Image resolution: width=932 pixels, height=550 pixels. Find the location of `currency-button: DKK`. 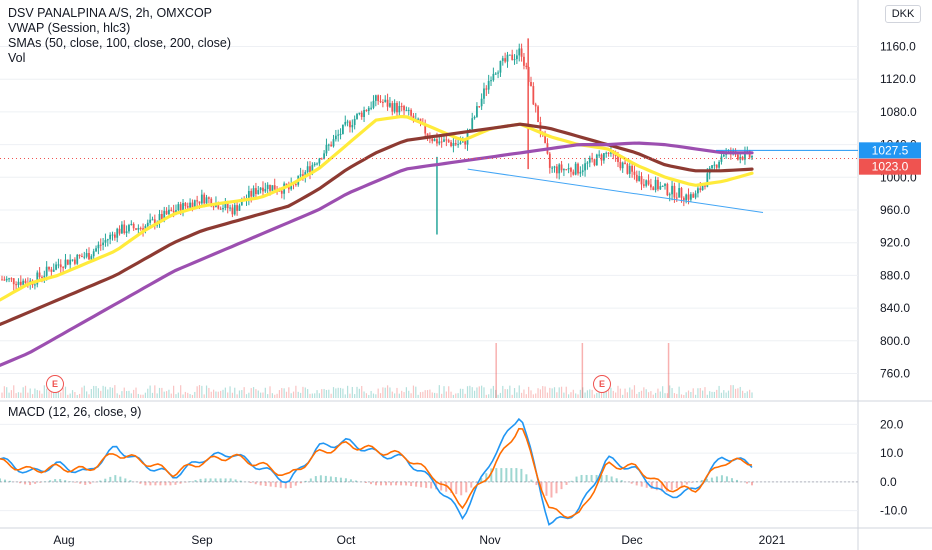

currency-button: DKK is located at coordinates (903, 14).